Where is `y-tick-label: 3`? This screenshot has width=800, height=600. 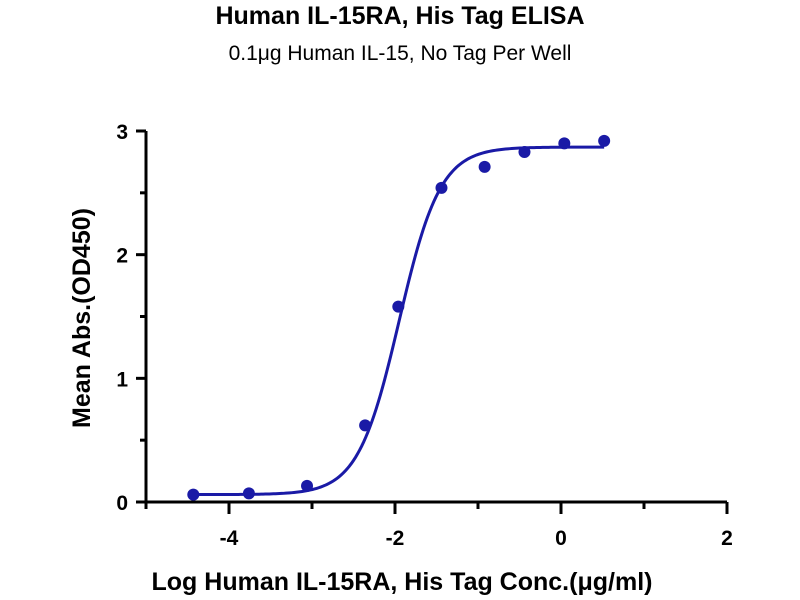
y-tick-label: 3 is located at coordinates (122, 132).